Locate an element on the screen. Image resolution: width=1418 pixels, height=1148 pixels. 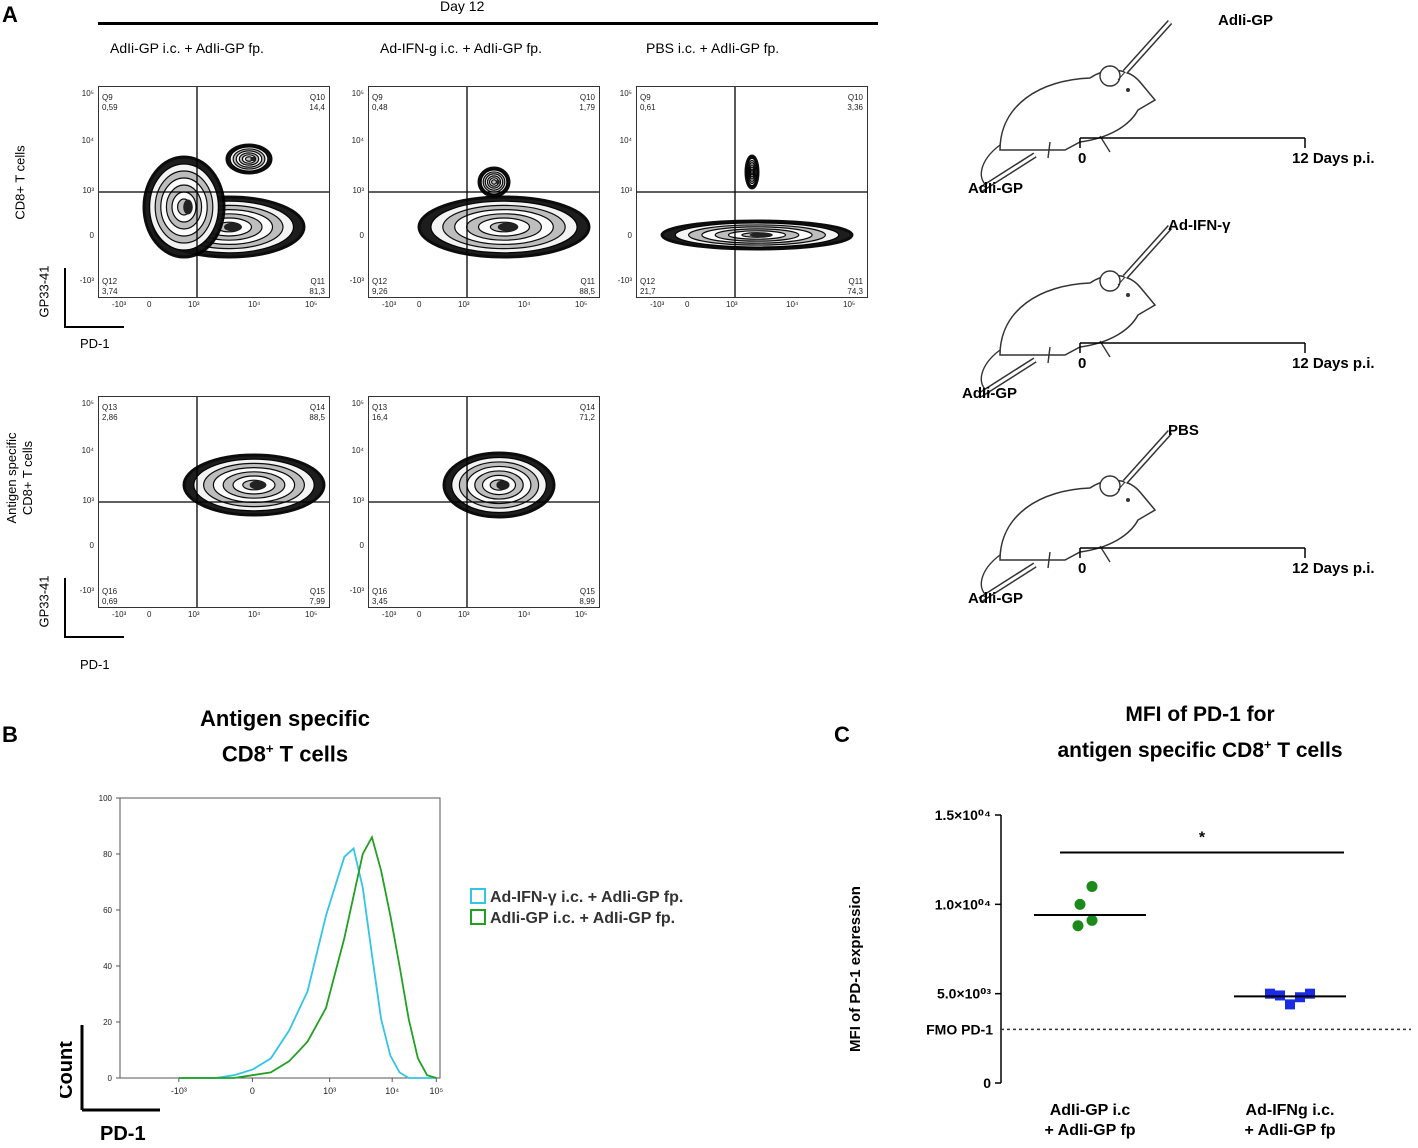
column-title-3: PBS i.c. + AdIi-GP fp. is located at coordinates (713, 48).